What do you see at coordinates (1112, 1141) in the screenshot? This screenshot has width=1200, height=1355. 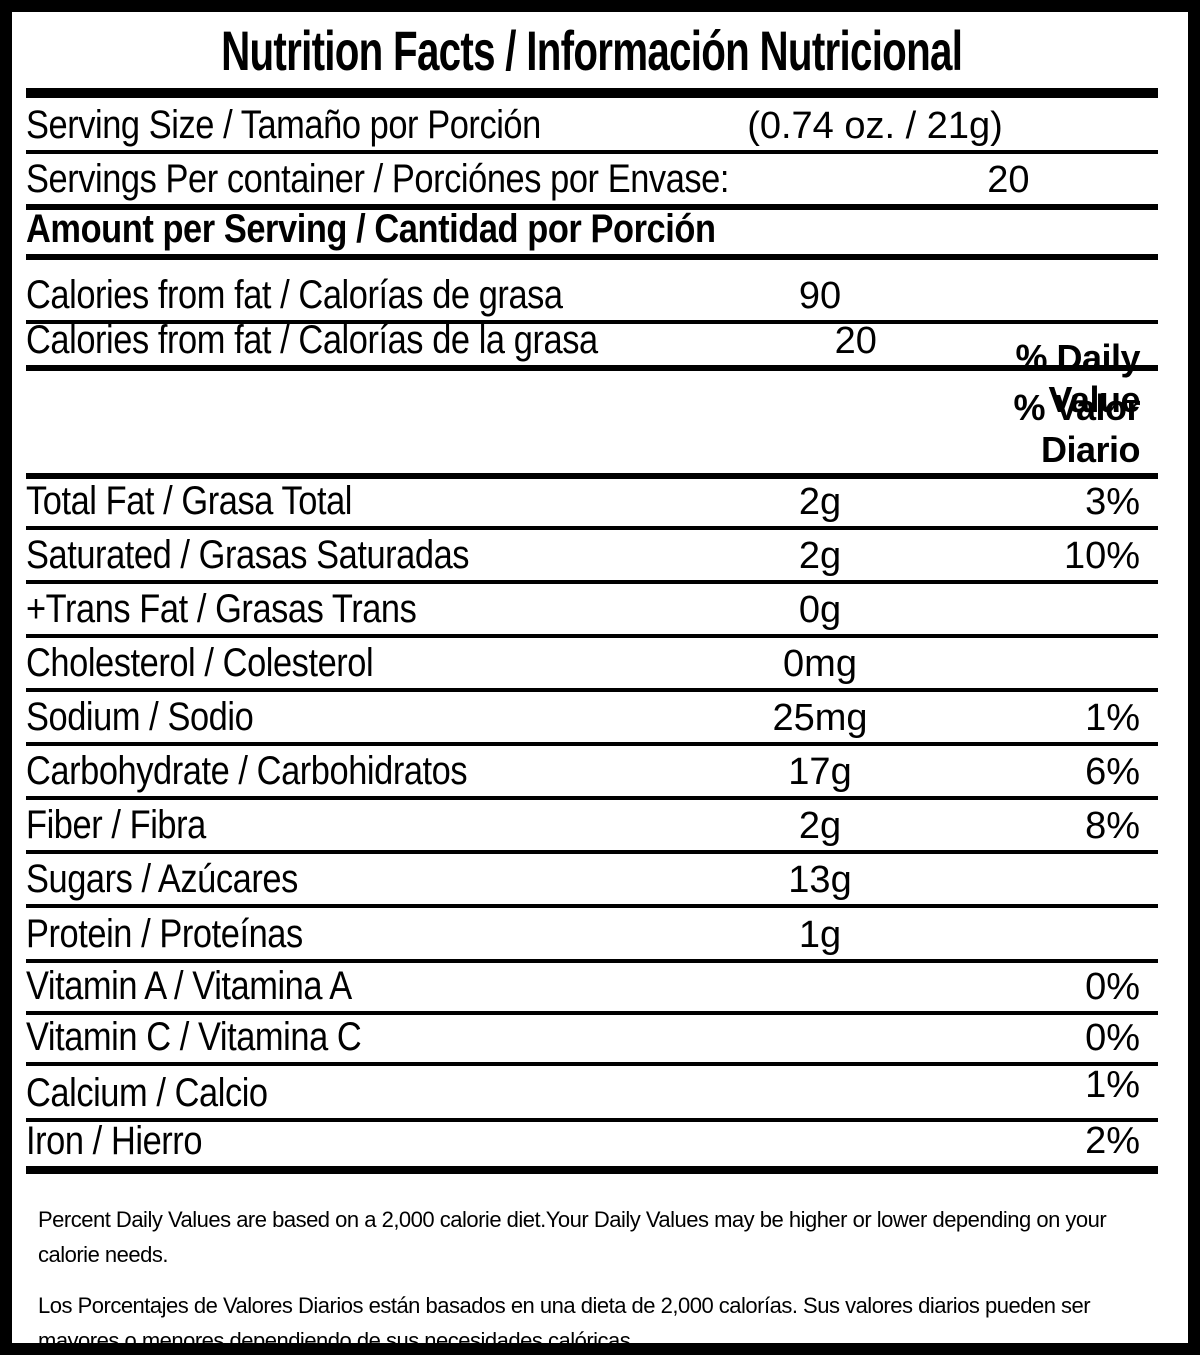 I see `iron-dv: 2%` at bounding box center [1112, 1141].